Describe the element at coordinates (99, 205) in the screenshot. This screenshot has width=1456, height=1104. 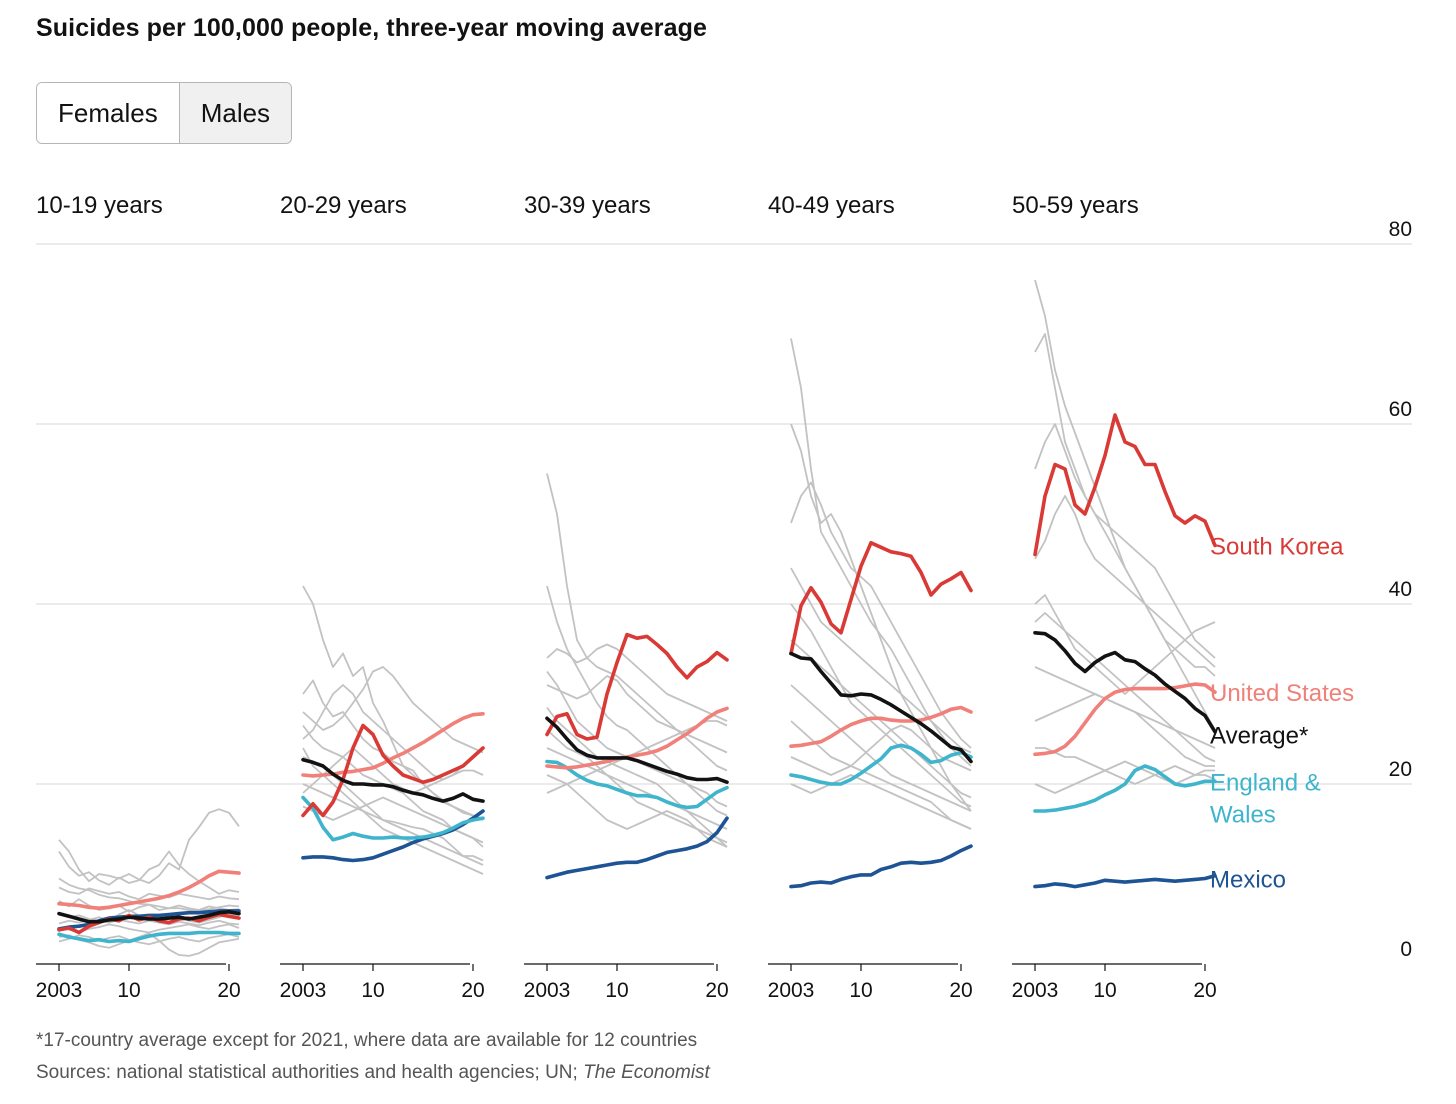
I see `panel-title: 10-19 years` at that location.